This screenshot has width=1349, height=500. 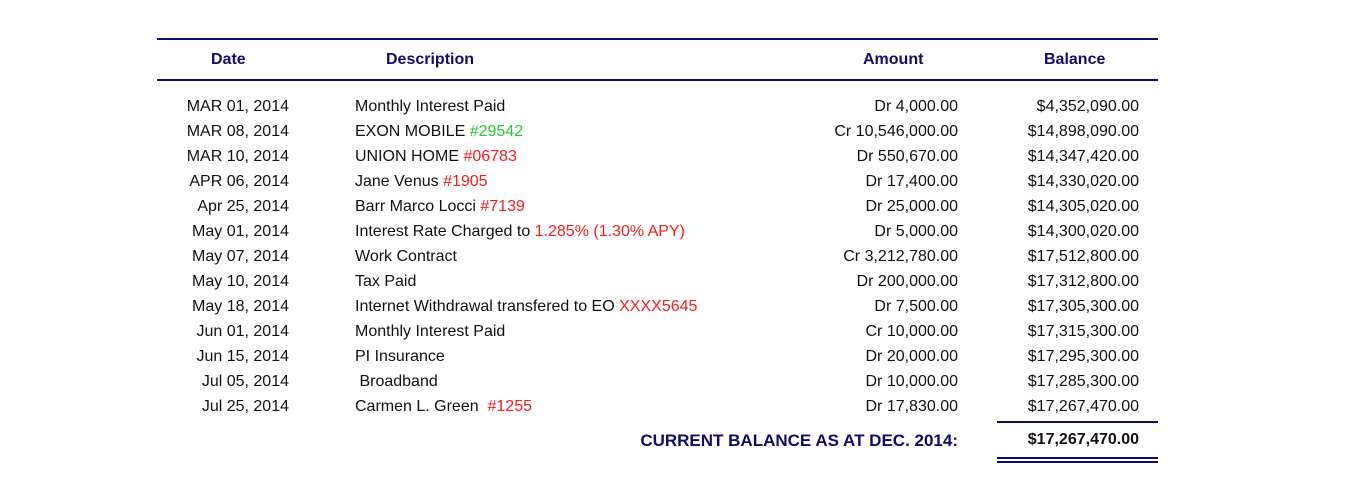 I want to click on description-text: Carmen L. Green, so click(x=421, y=406).